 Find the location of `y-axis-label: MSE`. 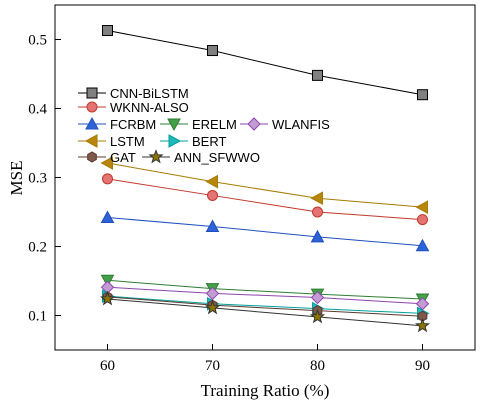

y-axis-label: MSE is located at coordinates (16, 178).